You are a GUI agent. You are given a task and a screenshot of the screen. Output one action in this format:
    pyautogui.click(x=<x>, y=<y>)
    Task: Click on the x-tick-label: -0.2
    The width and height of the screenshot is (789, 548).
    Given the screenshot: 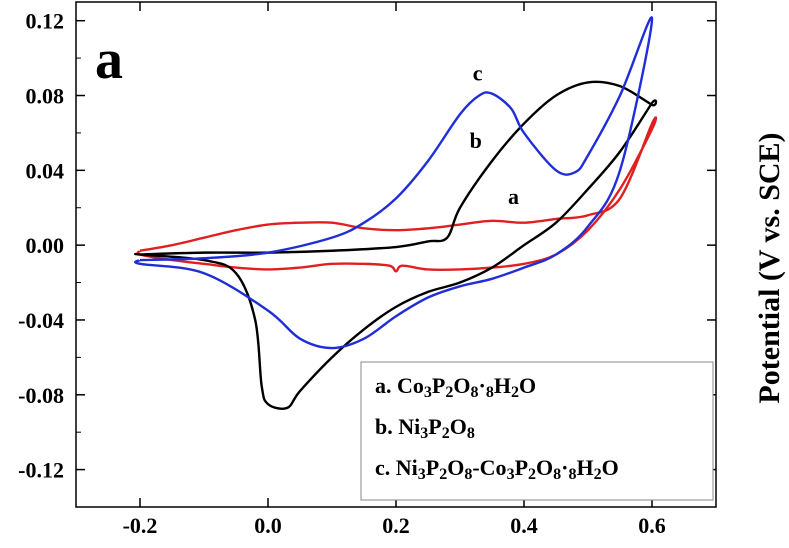 What is the action you would take?
    pyautogui.click(x=140, y=525)
    